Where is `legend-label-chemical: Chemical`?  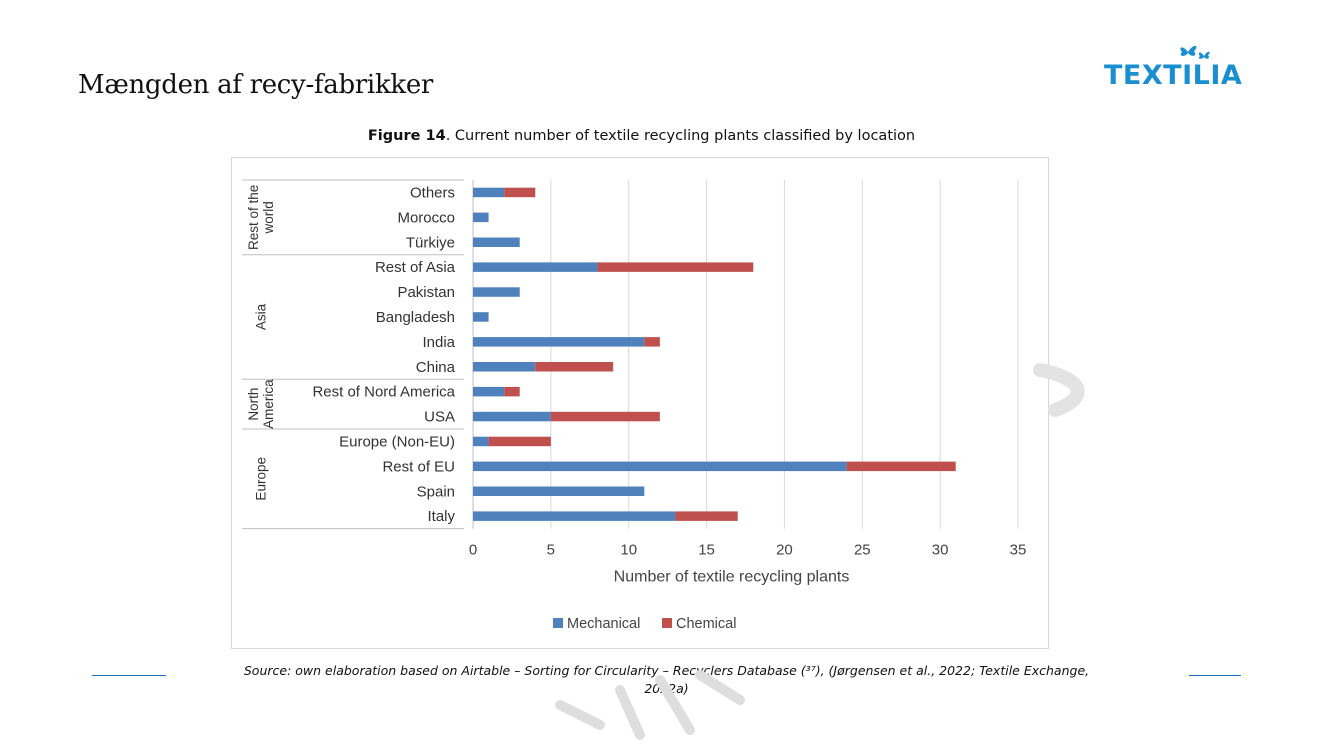 legend-label-chemical: Chemical is located at coordinates (706, 624).